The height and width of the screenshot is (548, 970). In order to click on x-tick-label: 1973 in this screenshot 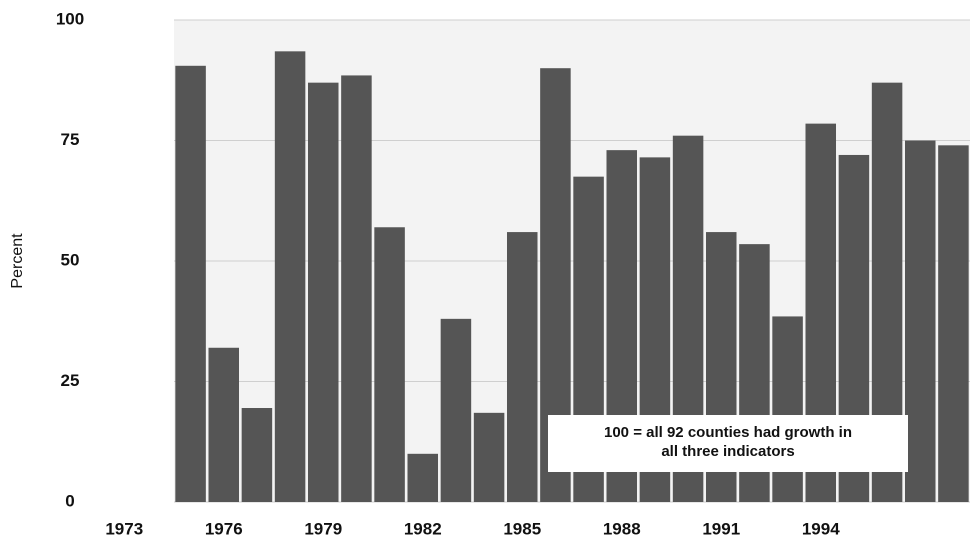, I will do `click(124, 528)`.